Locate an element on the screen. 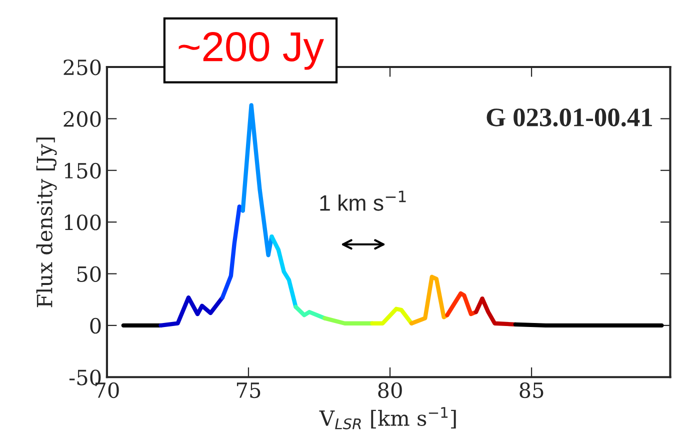  y-tick-label: 150 is located at coordinates (82, 170).